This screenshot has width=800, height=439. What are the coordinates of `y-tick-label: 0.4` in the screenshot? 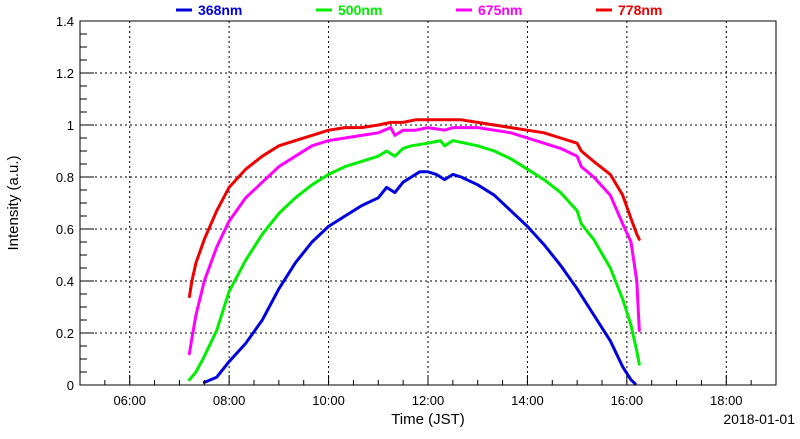 It's located at (65, 281).